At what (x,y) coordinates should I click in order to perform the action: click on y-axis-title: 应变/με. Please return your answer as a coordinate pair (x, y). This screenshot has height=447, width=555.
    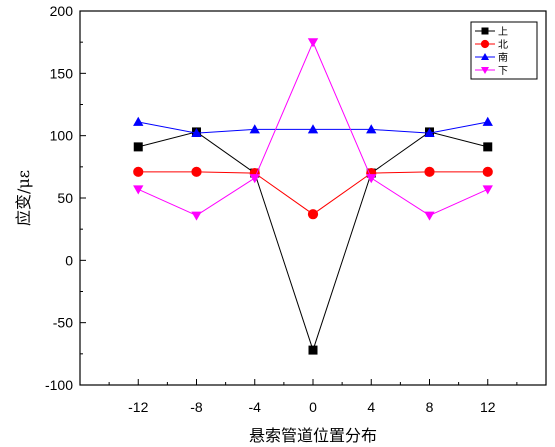
    Looking at the image, I should click on (23, 198).